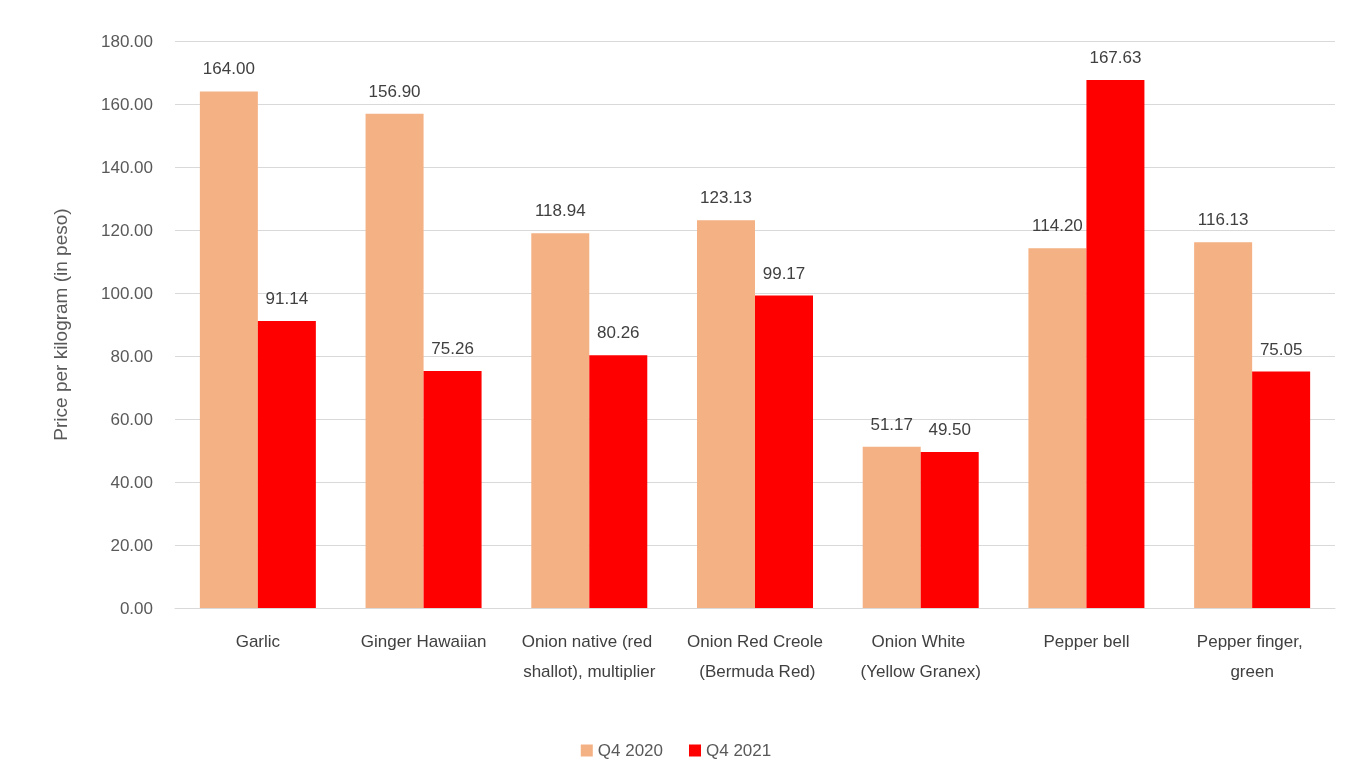 The height and width of the screenshot is (782, 1352). What do you see at coordinates (127, 167) in the screenshot?
I see `y-tick-label: 140.00` at bounding box center [127, 167].